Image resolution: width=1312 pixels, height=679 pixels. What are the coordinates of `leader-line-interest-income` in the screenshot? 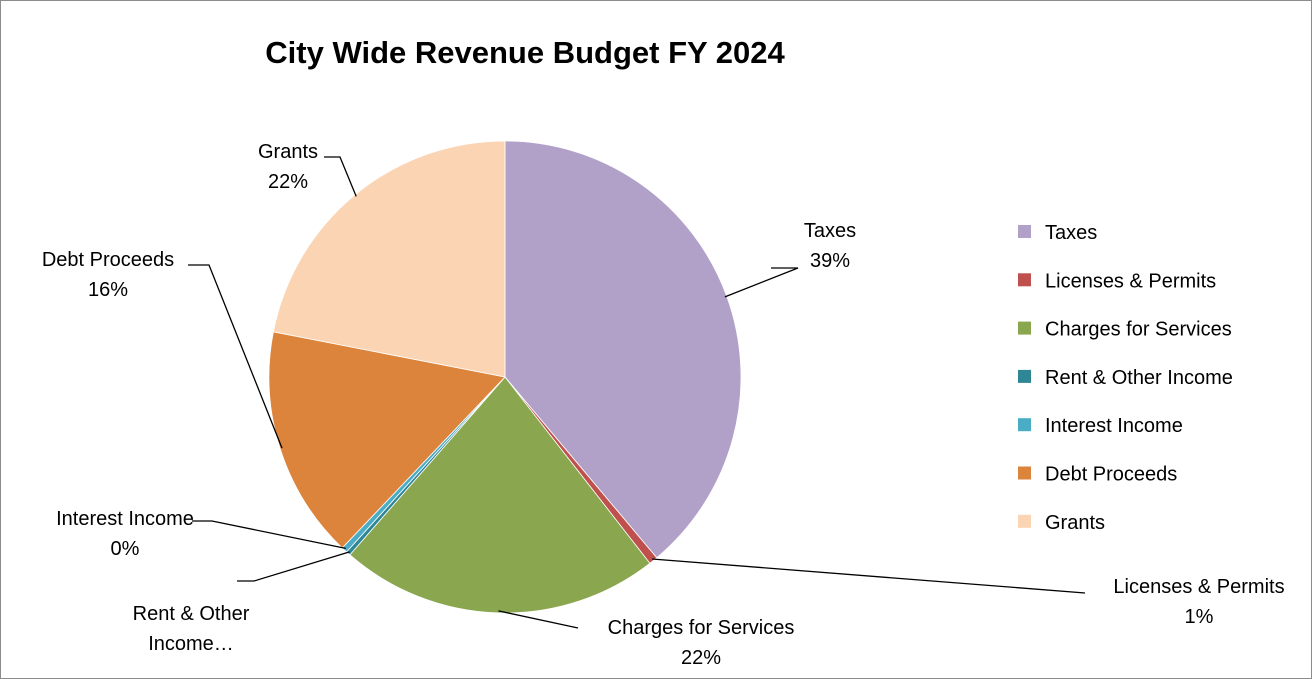 It's located at (269, 535).